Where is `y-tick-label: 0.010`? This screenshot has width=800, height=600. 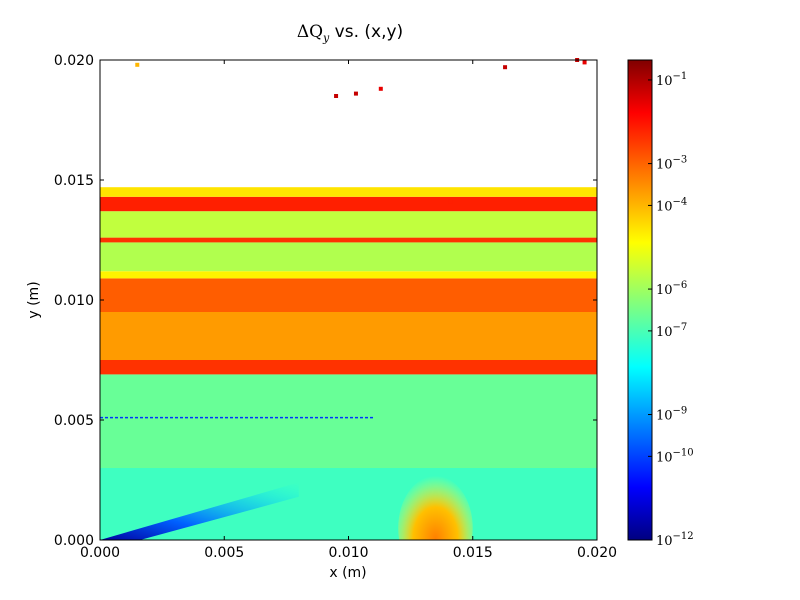 y-tick-label: 0.010 is located at coordinates (74, 301).